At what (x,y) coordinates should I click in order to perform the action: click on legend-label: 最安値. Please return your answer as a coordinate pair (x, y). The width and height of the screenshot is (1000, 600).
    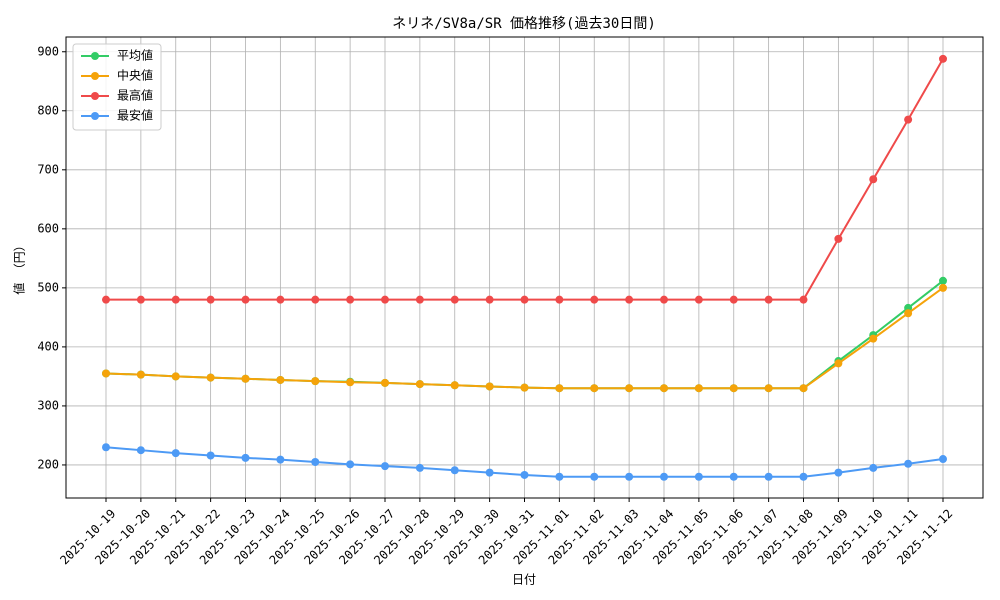
    Looking at the image, I should click on (135, 115).